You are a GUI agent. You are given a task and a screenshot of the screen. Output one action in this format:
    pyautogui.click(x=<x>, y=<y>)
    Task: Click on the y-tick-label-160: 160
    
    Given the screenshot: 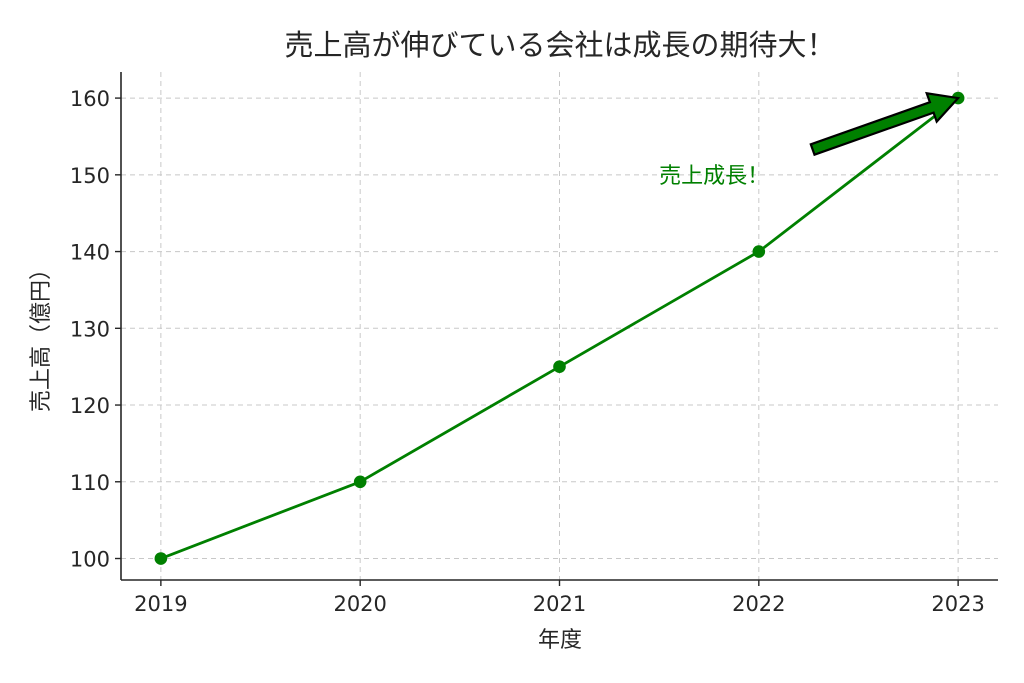 What is the action you would take?
    pyautogui.click(x=90, y=99)
    